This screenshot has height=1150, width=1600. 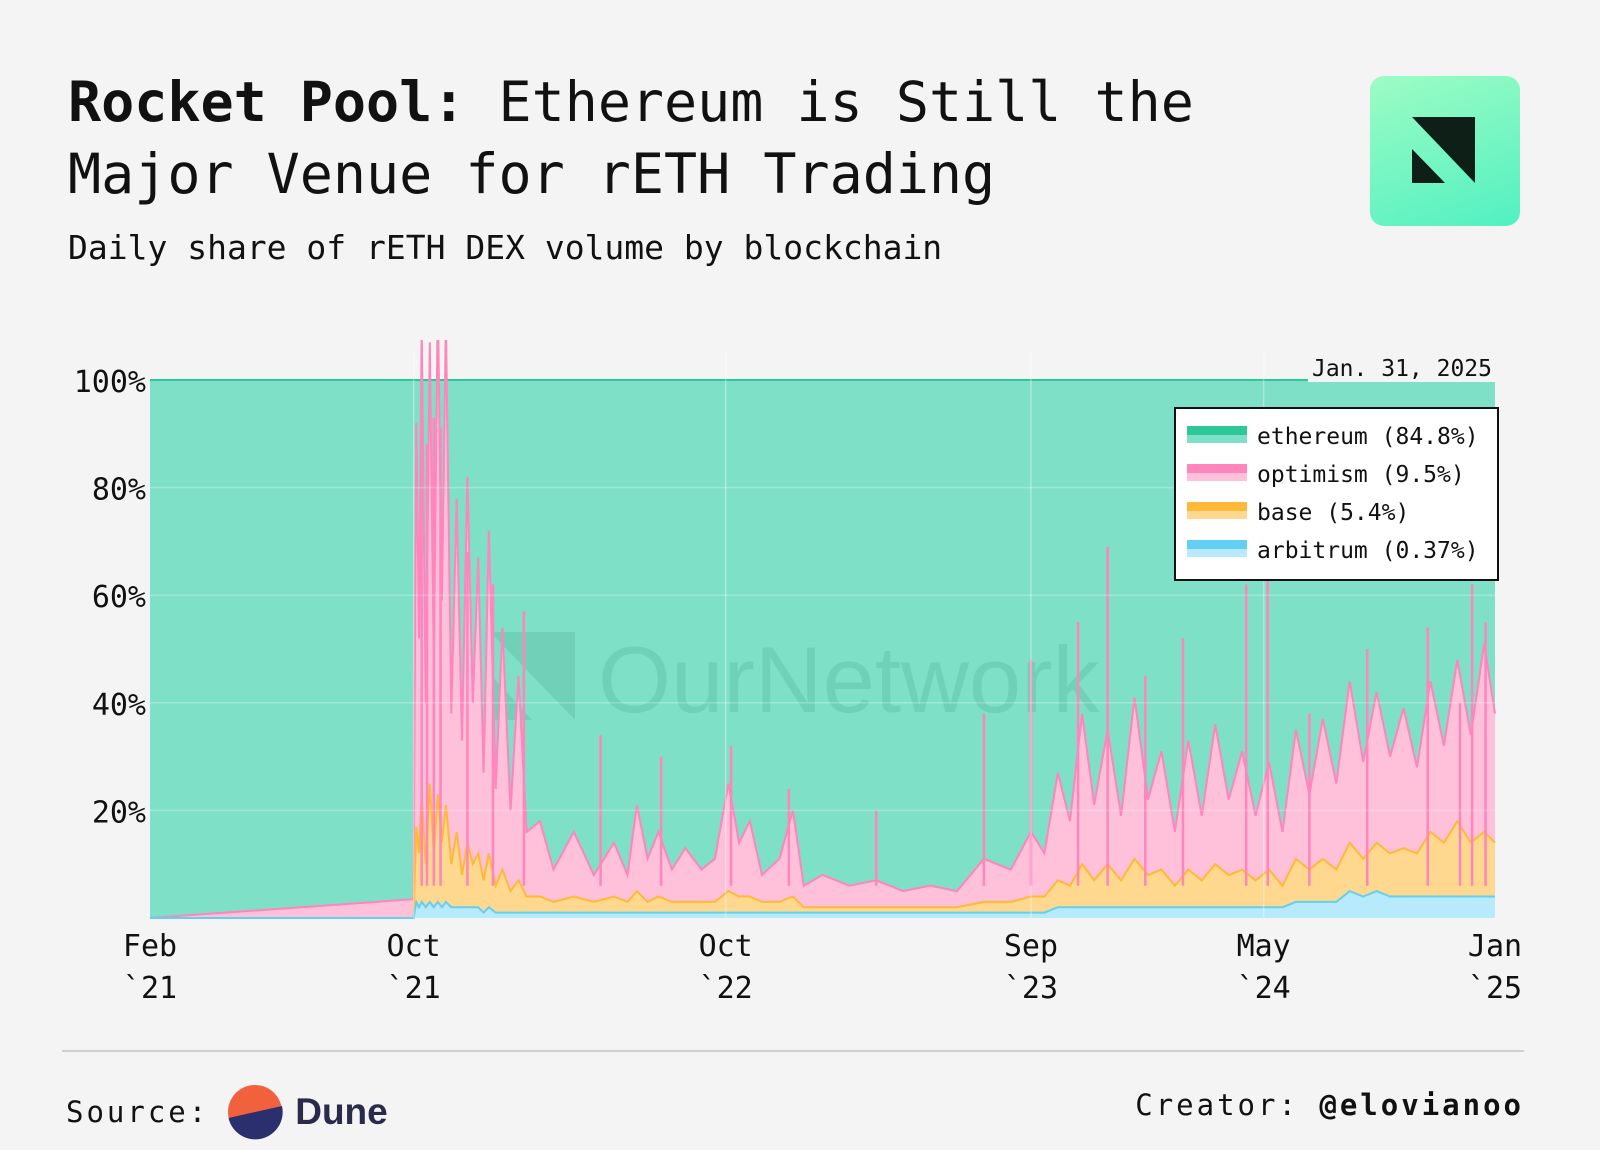 I want to click on date-stamp: Jan. 31, 2025, so click(x=1401, y=369).